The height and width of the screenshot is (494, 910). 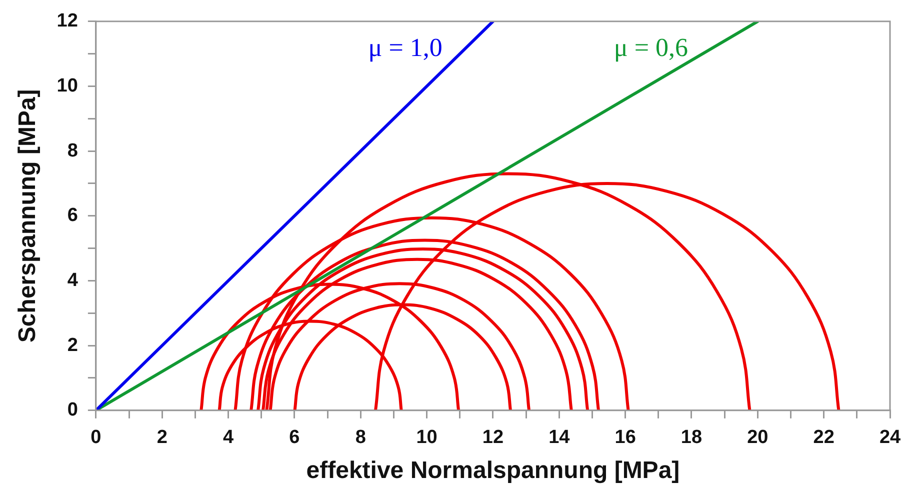 What do you see at coordinates (72, 215) in the screenshot?
I see `y-tick-label: 6` at bounding box center [72, 215].